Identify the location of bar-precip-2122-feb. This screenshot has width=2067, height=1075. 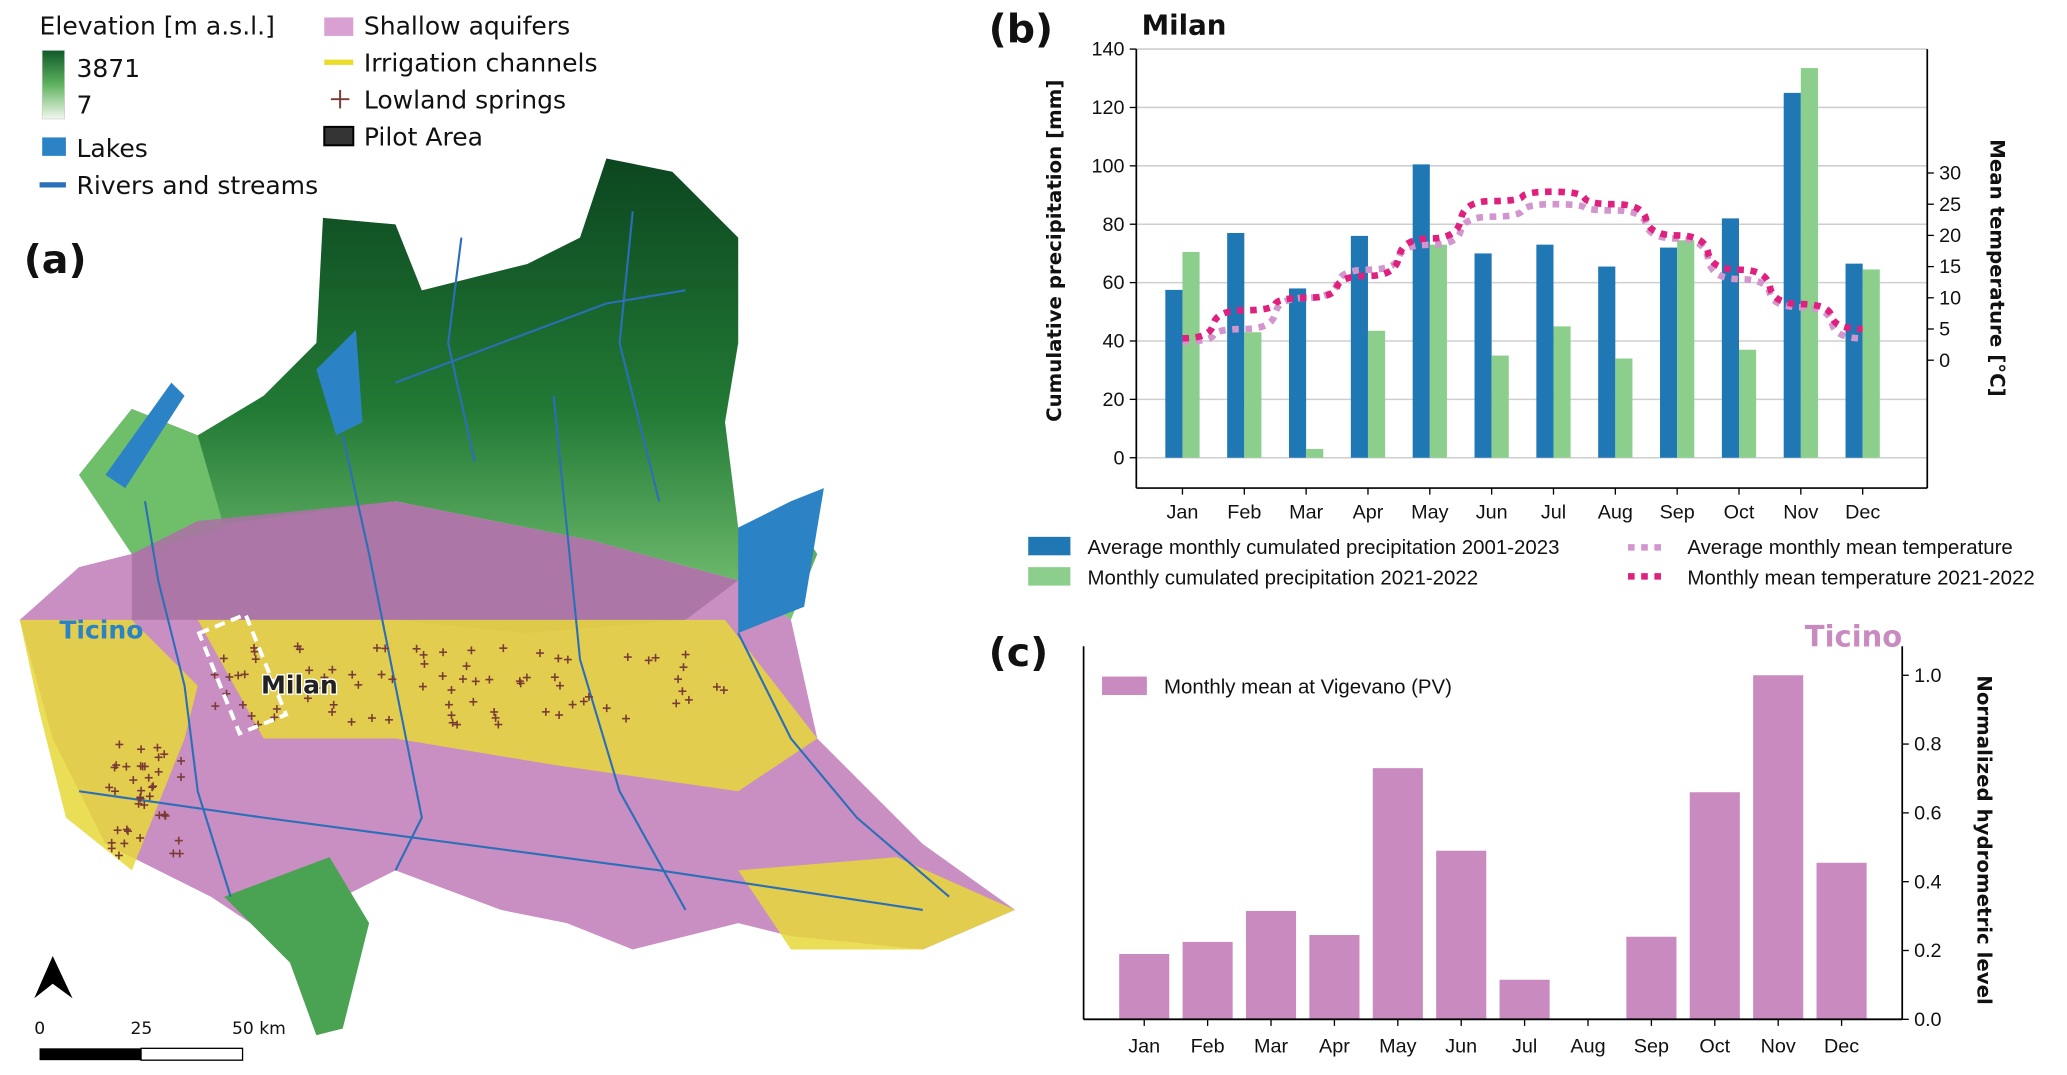
(1253, 395).